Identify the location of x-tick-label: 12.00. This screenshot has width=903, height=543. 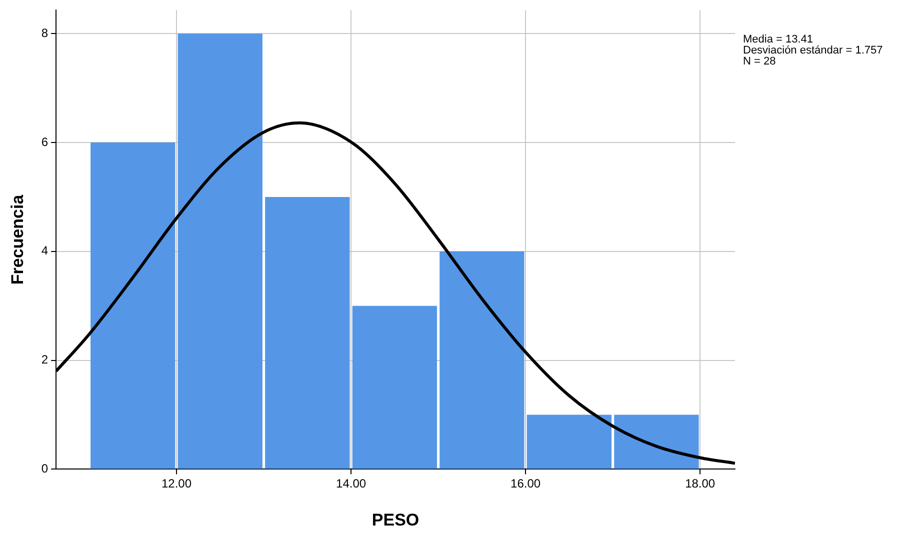
(176, 483).